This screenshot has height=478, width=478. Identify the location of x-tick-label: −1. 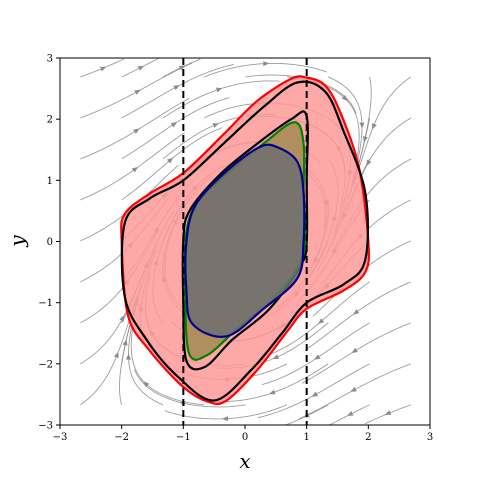
(183, 437).